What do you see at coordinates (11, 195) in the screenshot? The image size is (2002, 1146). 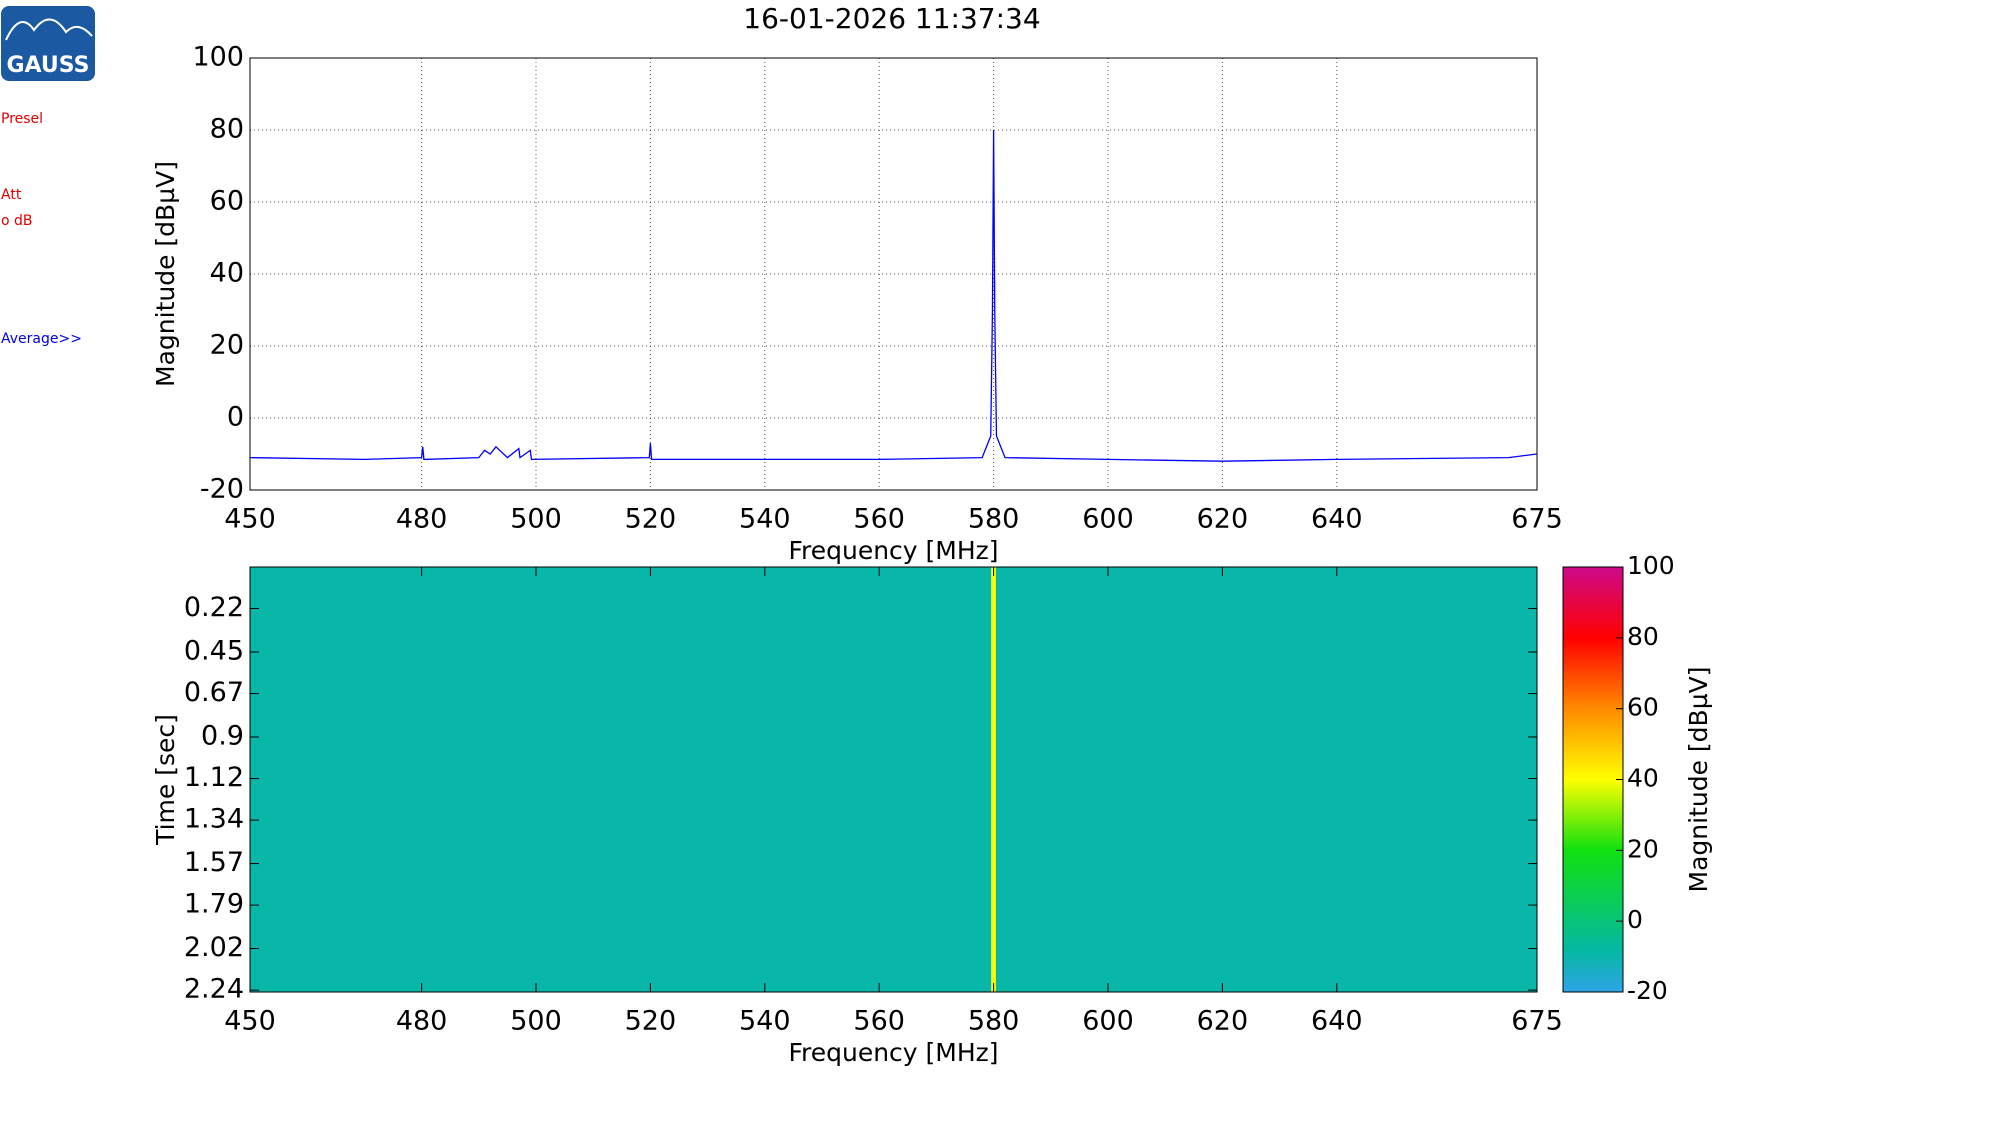 I see `att-label: Att` at bounding box center [11, 195].